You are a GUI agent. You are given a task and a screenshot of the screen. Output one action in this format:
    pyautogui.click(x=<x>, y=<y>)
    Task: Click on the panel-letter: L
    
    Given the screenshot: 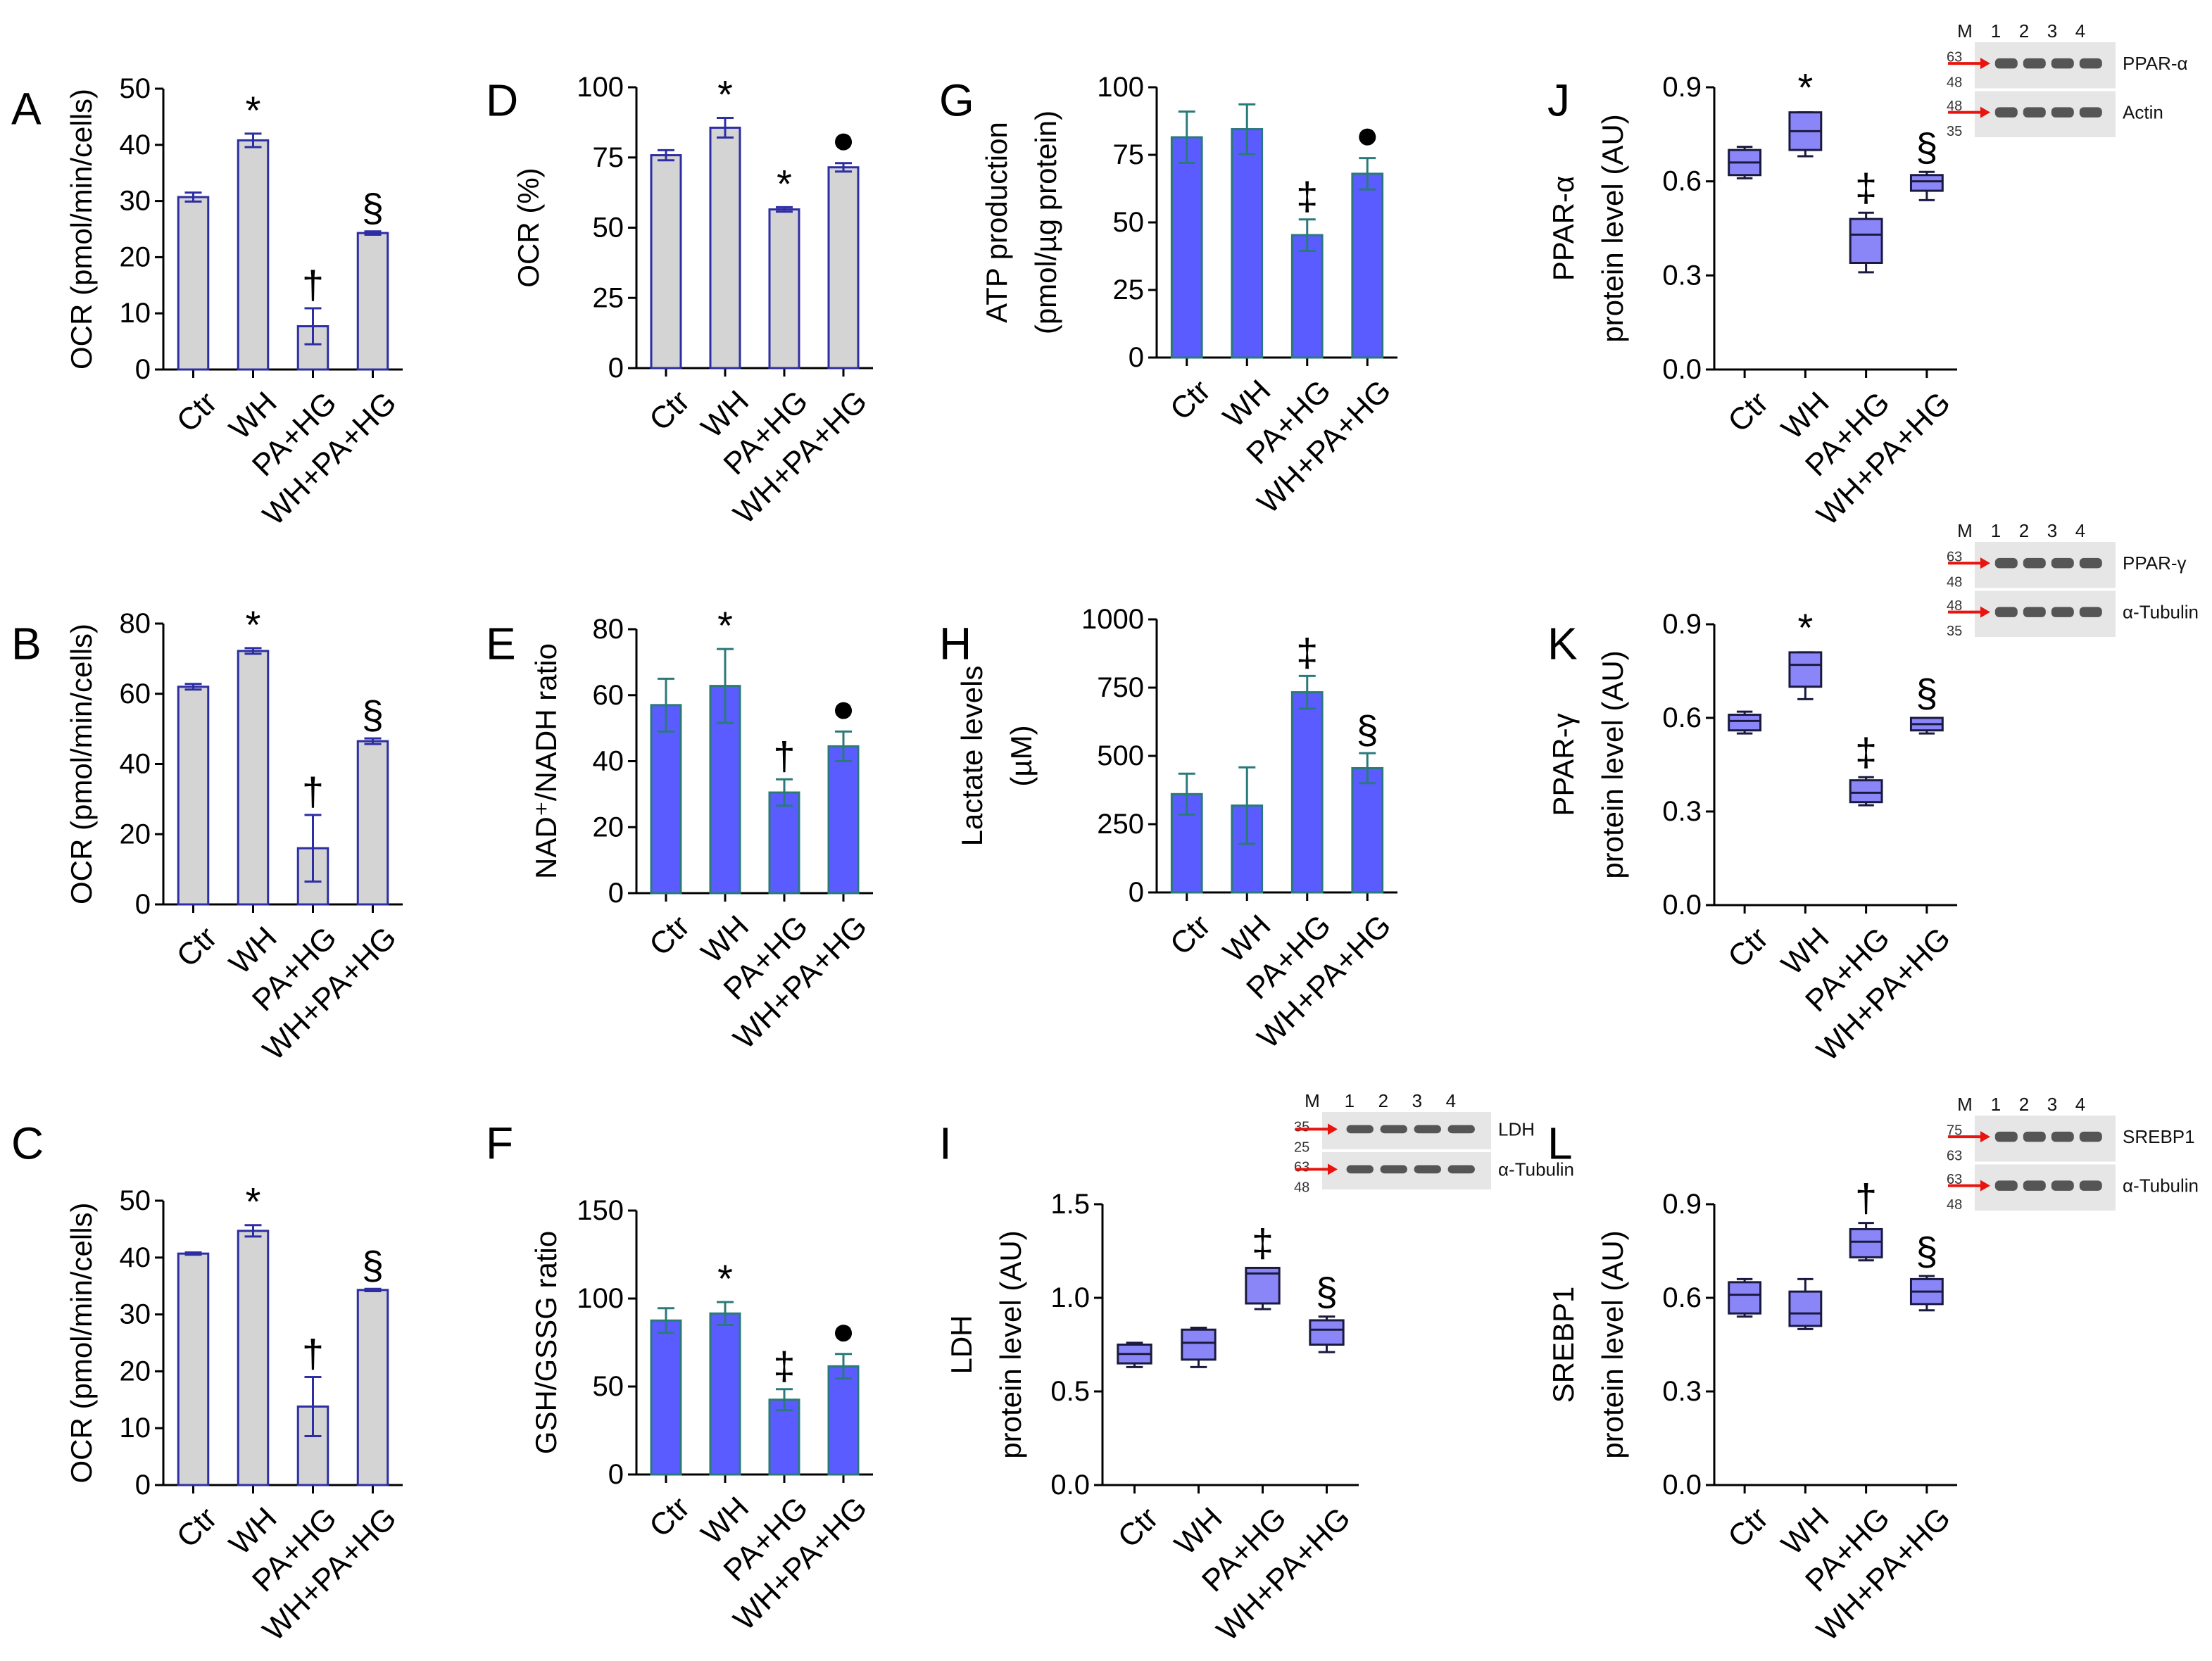 What is the action you would take?
    pyautogui.click(x=1560, y=1143)
    